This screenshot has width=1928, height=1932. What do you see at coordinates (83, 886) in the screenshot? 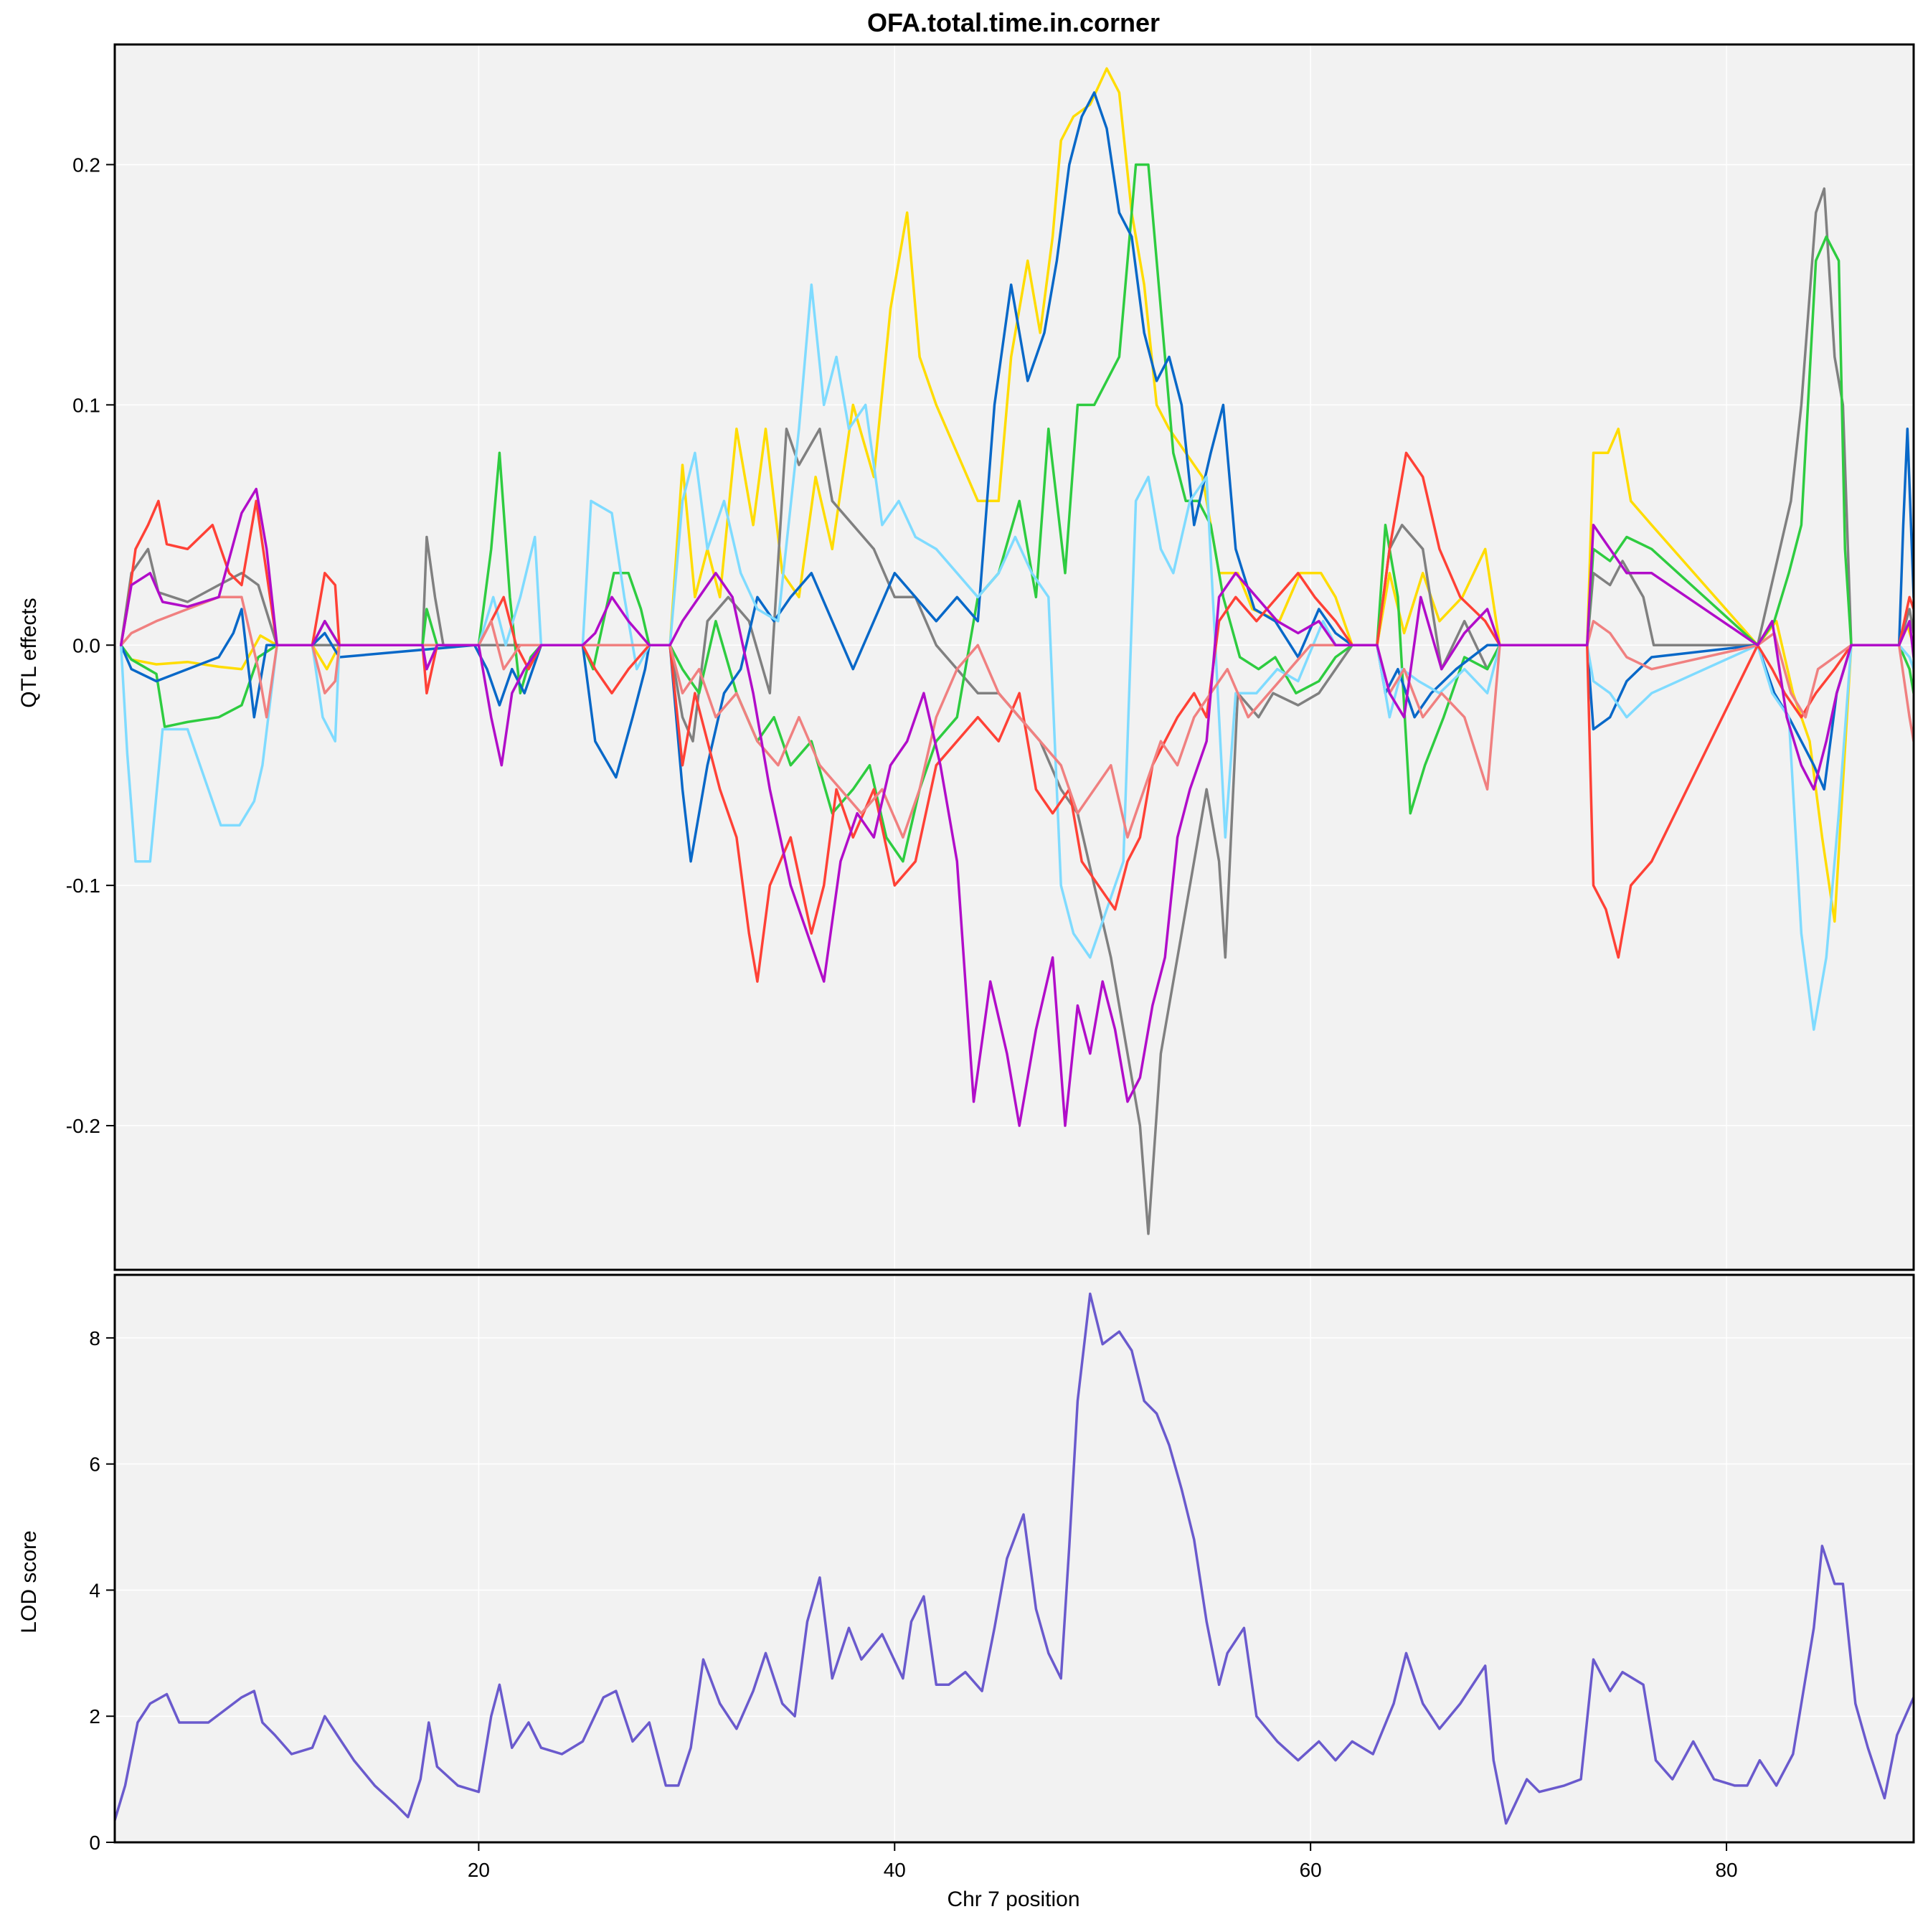
I see `qtl-y-tick-label-1: -0.1` at bounding box center [83, 886].